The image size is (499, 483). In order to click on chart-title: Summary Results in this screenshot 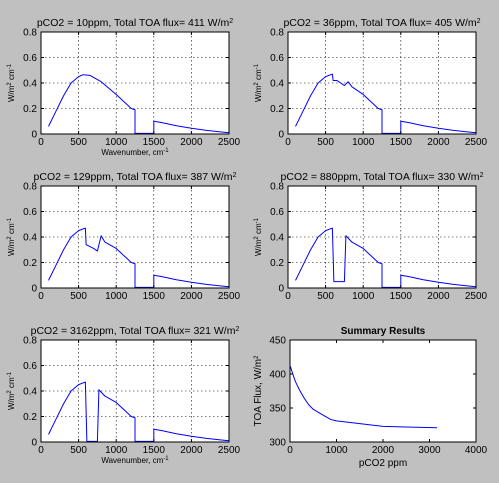, I will do `click(383, 331)`.